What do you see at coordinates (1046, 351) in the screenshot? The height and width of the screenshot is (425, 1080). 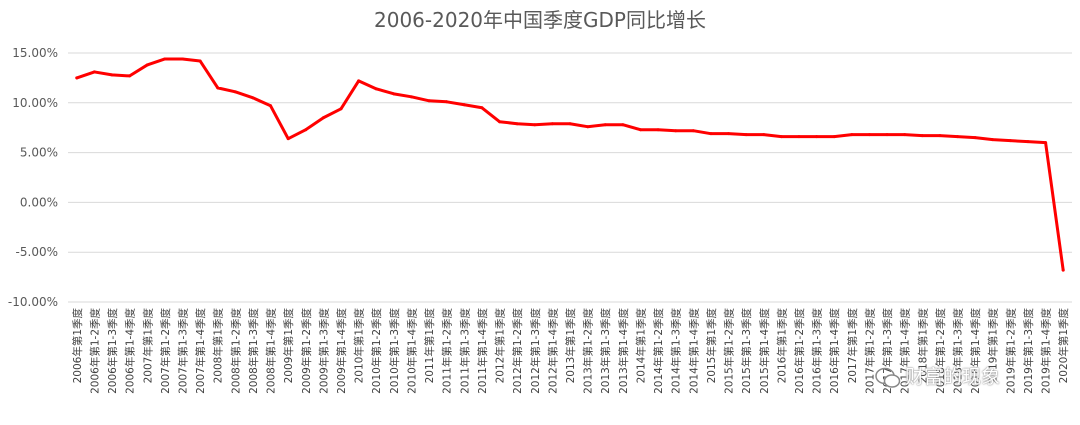 I see `x-tick-label: 2019年第1-4季度` at bounding box center [1046, 351].